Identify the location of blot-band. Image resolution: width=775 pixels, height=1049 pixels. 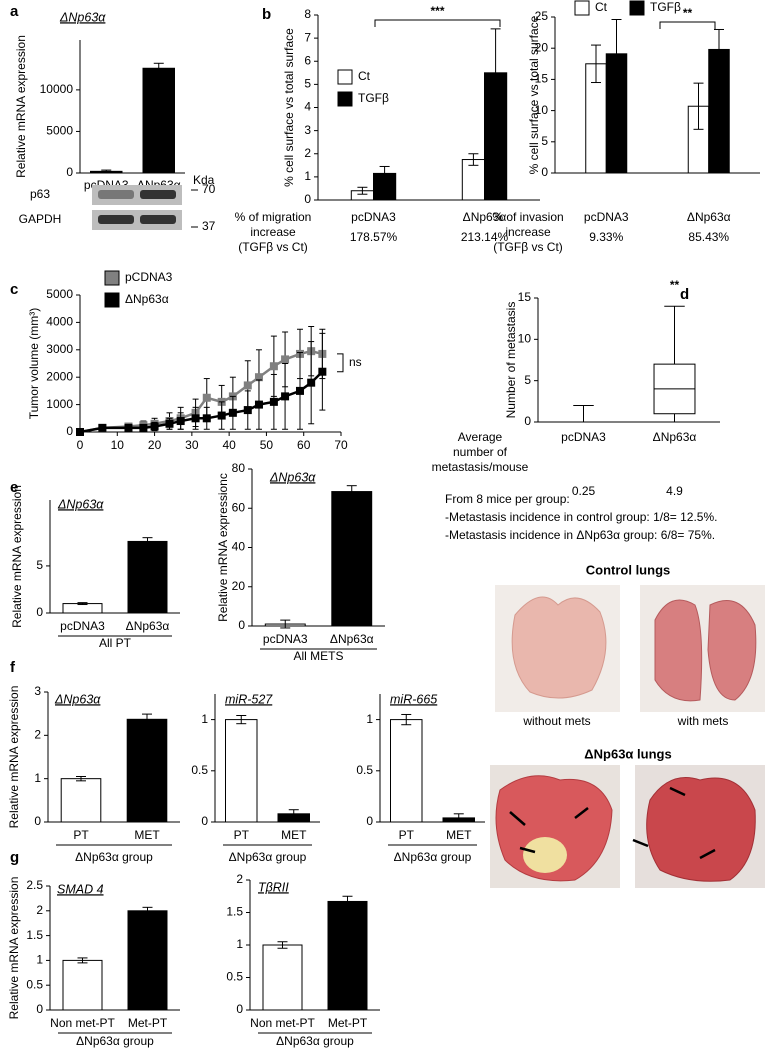
(116, 219).